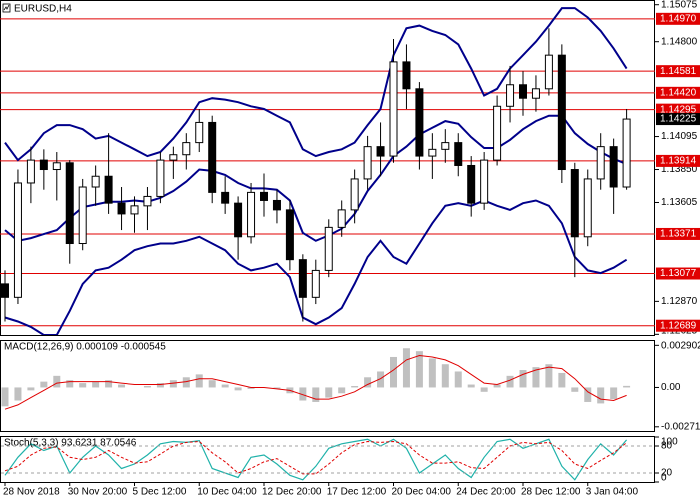  What do you see at coordinates (422, 492) in the screenshot?
I see `x-tick-label: 20 Dec 04:00` at bounding box center [422, 492].